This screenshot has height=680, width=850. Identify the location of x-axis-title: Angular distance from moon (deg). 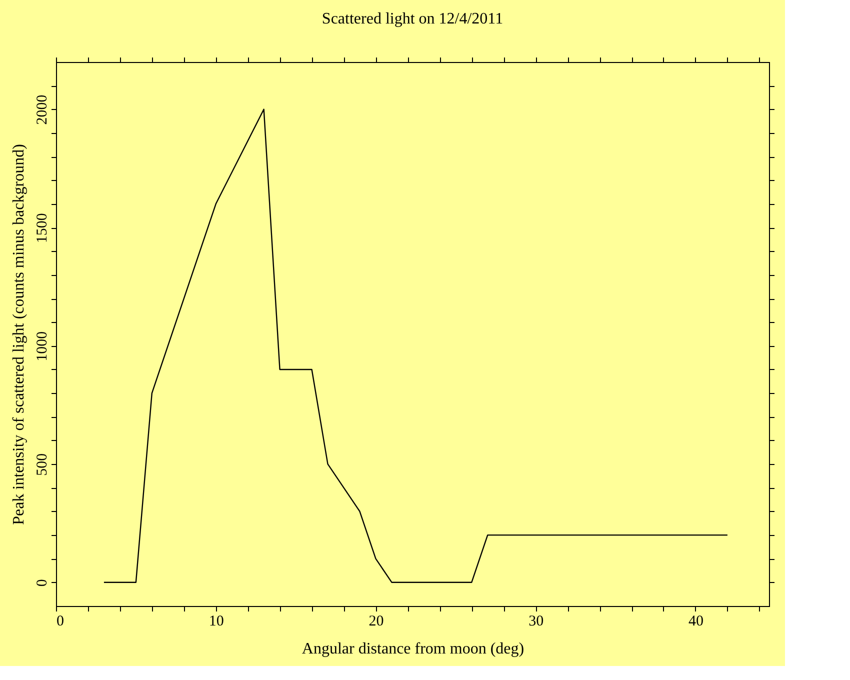
(413, 649).